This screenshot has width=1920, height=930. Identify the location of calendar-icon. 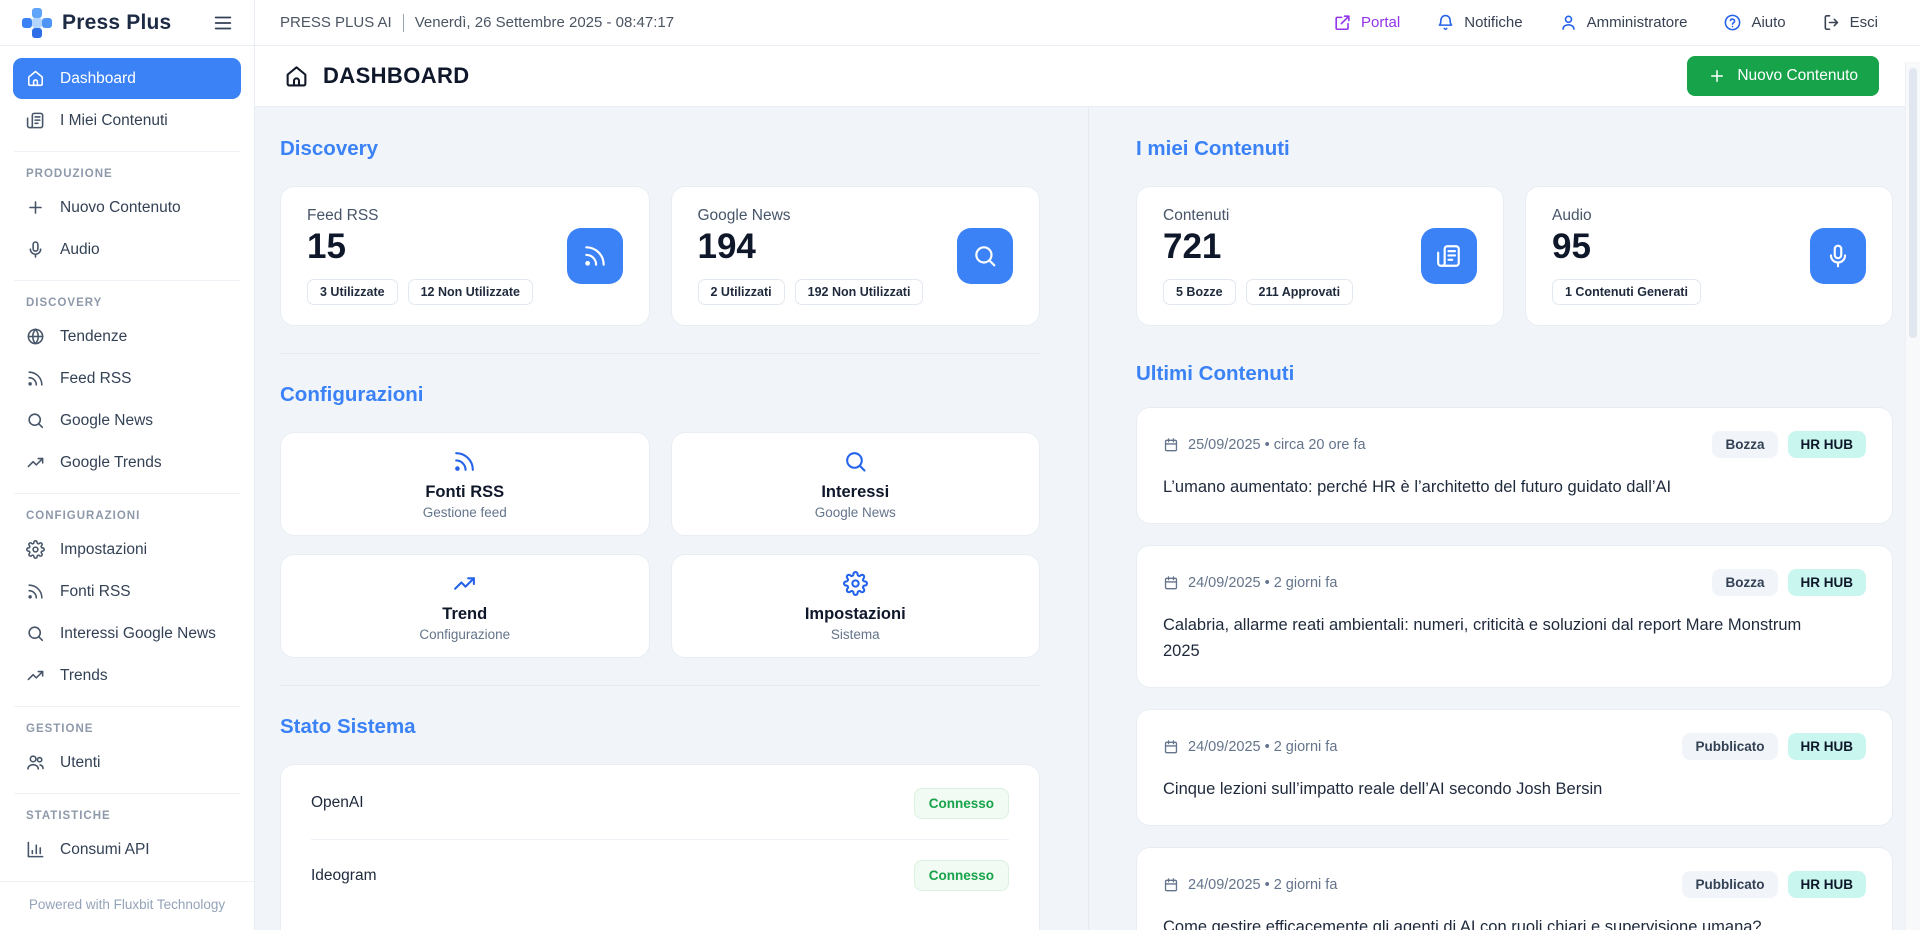
(1171, 583).